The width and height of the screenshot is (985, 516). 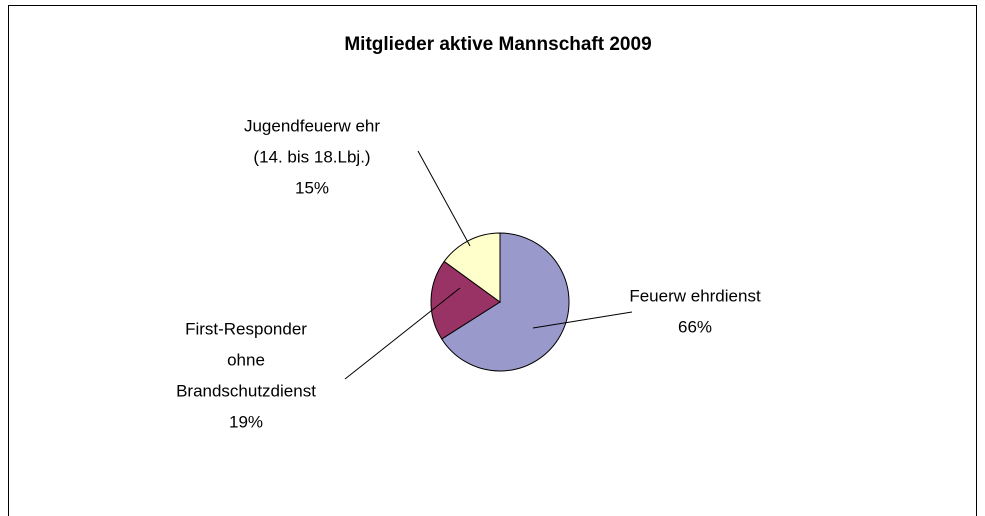 I want to click on slice-label: First-Responder, so click(x=246, y=328).